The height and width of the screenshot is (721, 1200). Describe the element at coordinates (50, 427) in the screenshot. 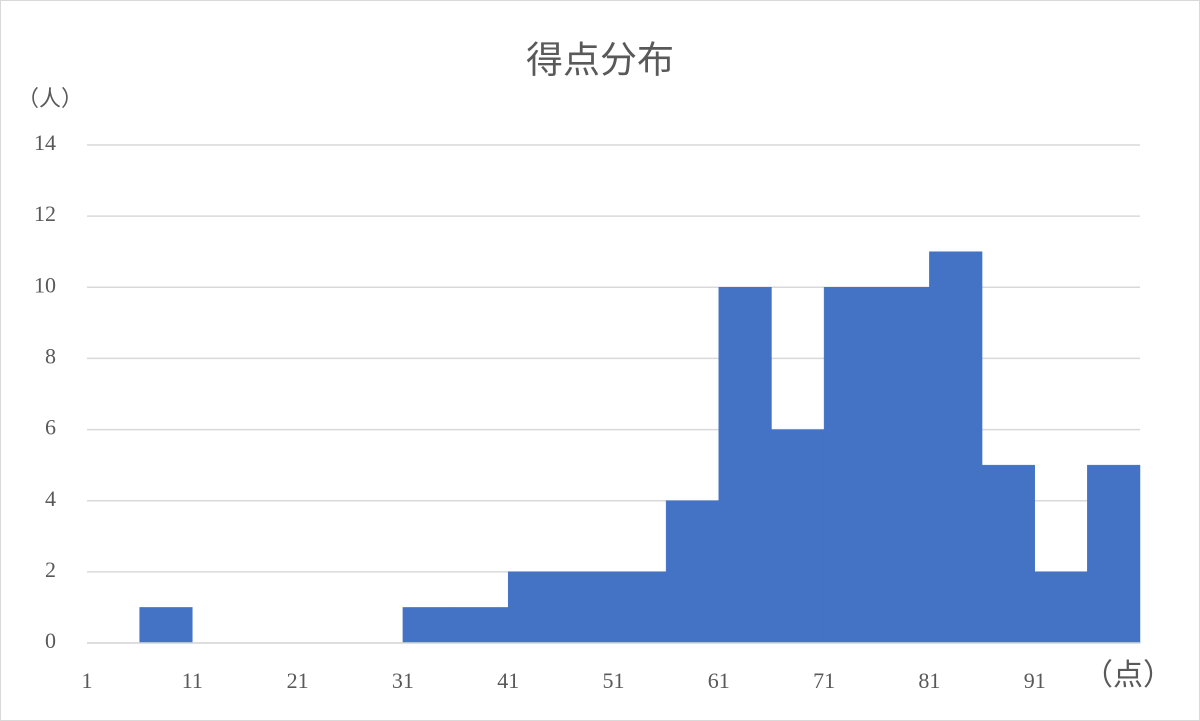

I see `y-tick-label: 6` at that location.